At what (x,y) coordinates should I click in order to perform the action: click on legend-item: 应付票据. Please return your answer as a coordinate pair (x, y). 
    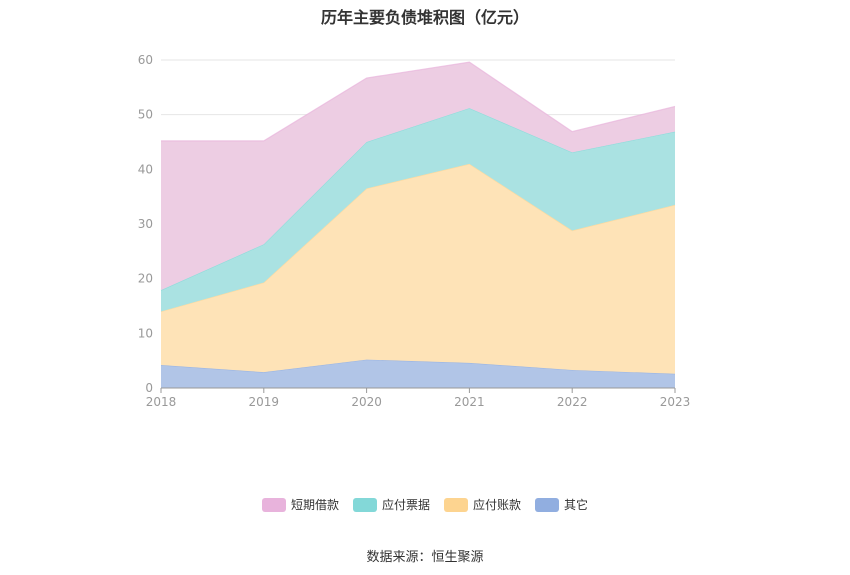
    Looking at the image, I should click on (391, 504).